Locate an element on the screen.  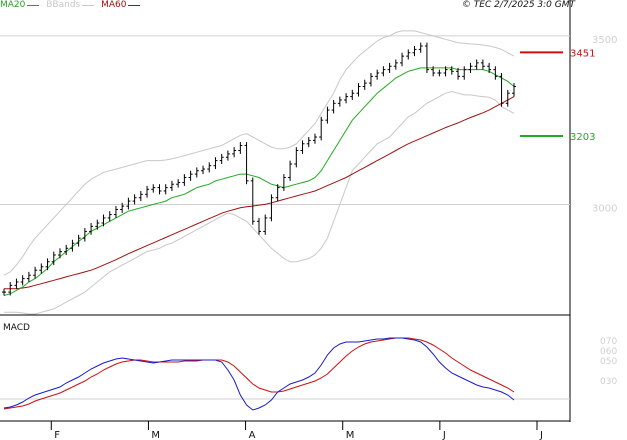
macd-line is located at coordinates (259, 374).